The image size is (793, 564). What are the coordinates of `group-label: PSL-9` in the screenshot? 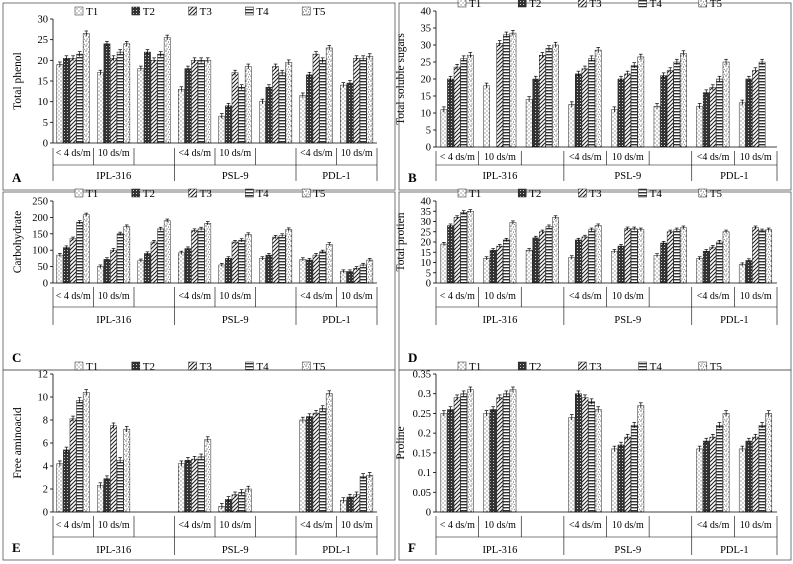 It's located at (627, 320).